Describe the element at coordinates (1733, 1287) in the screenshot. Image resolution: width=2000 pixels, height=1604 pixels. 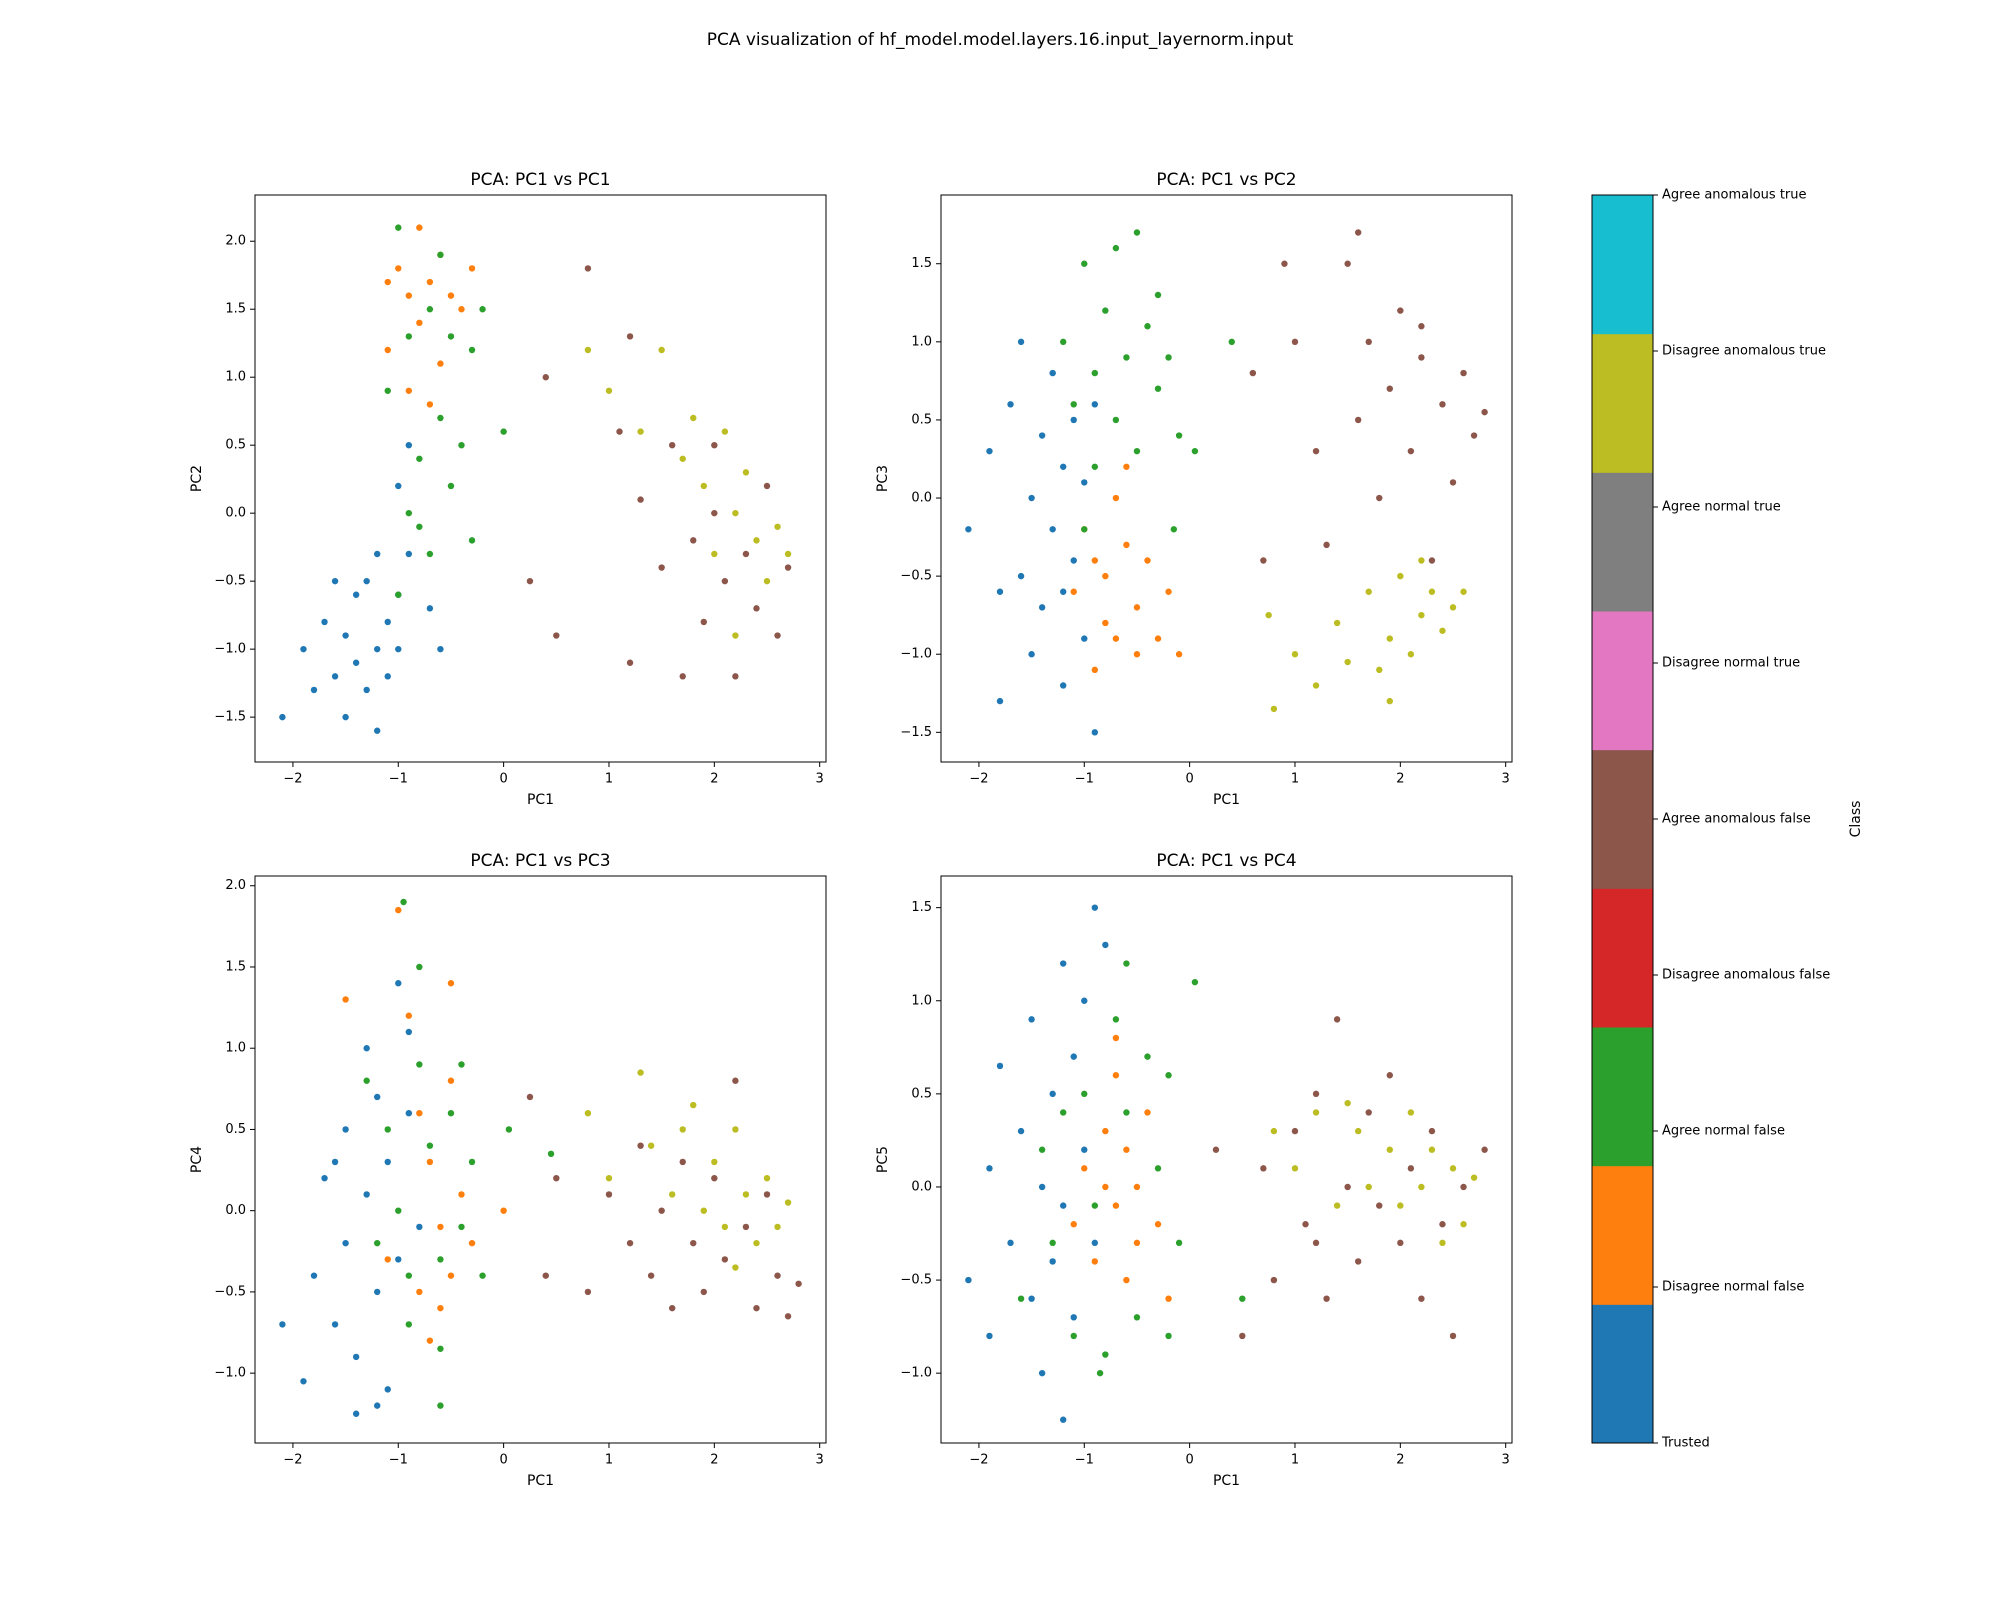
I see `colorbar-tick-label: Disagree normal false` at that location.